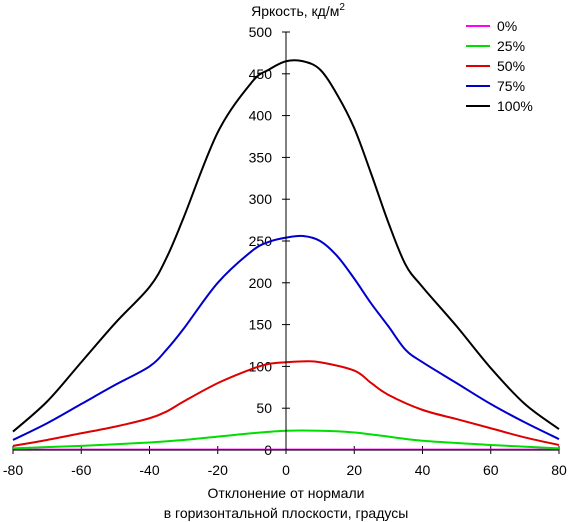  What do you see at coordinates (13, 470) in the screenshot?
I see `x-tick-label: -80` at bounding box center [13, 470].